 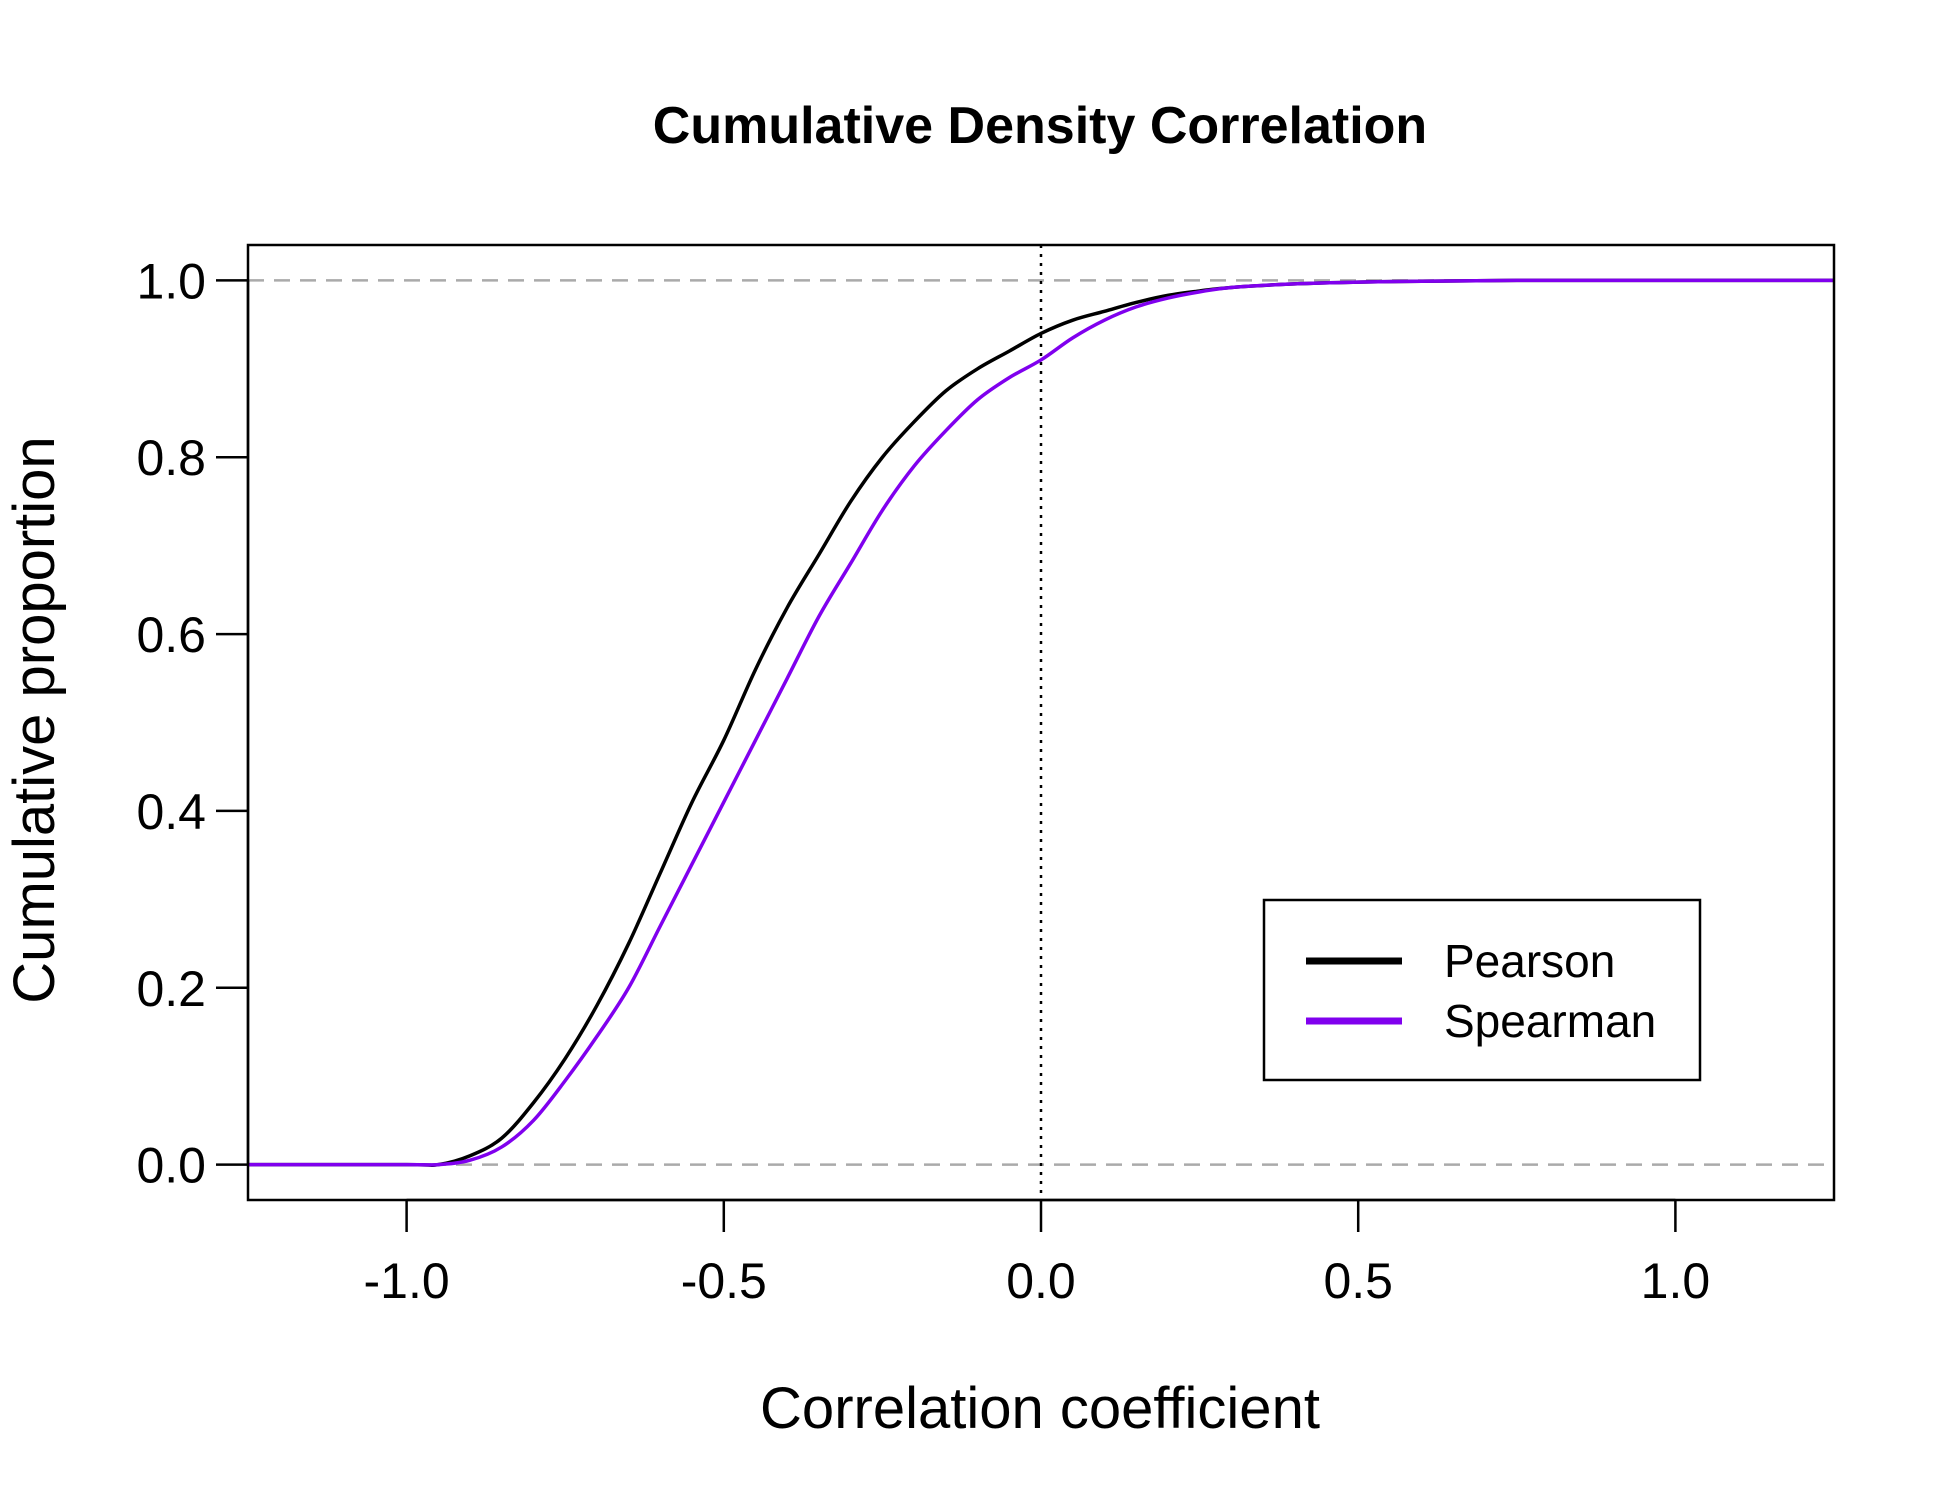 I want to click on legend-box, so click(x=1482, y=990).